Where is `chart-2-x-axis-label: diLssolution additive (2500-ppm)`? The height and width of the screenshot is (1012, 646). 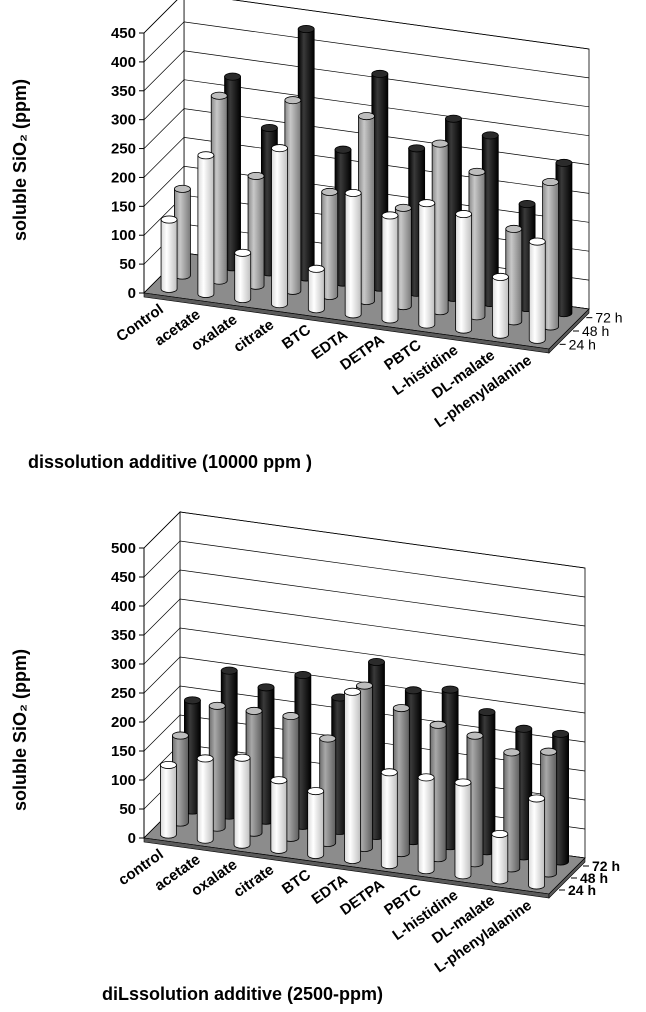
chart-2-x-axis-label: diLssolution additive (2500-ppm) is located at coordinates (242, 994).